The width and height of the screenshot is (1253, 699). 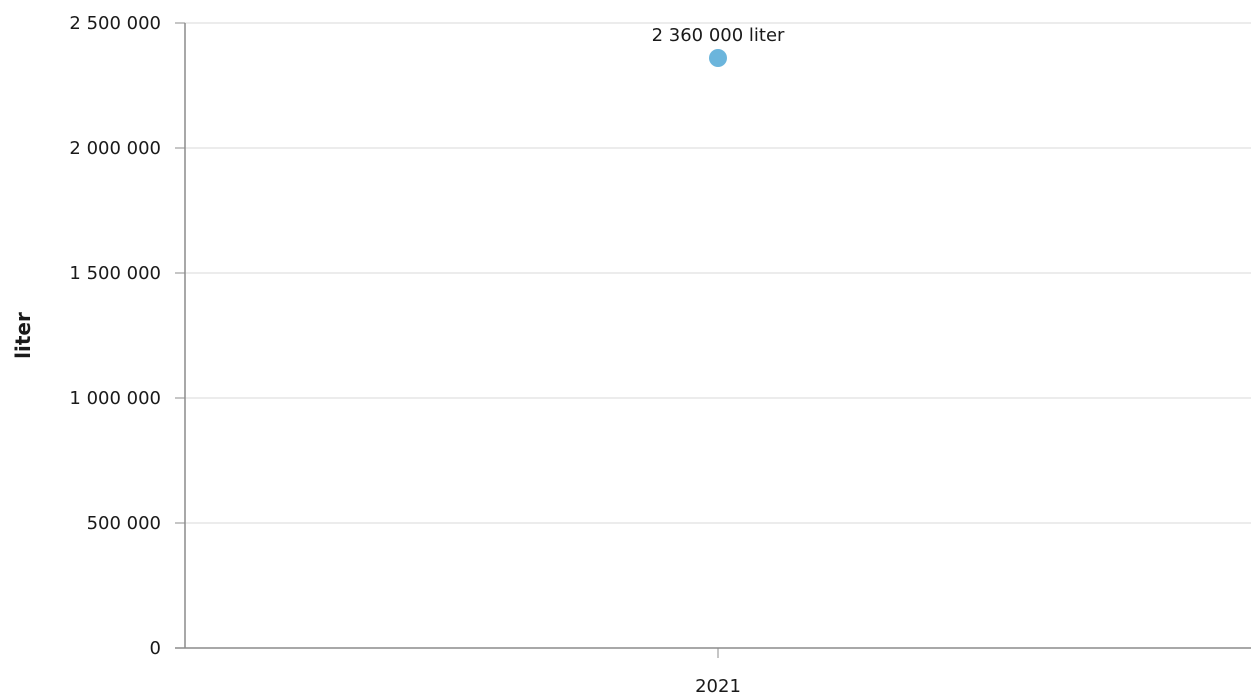 I want to click on y-tick-label: 2 500 000, so click(x=115, y=23).